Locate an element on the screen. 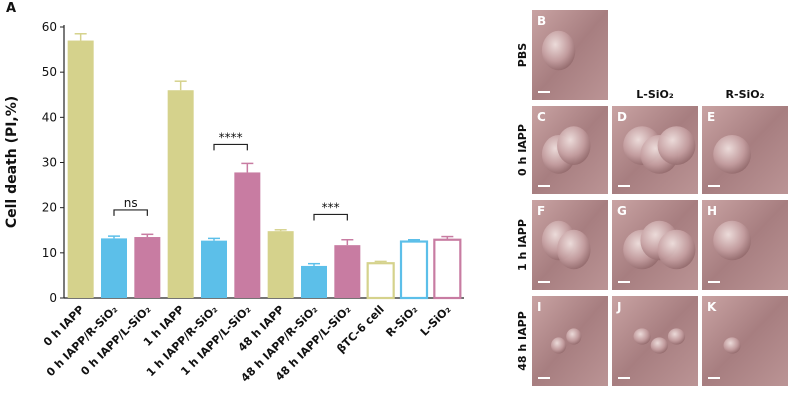 This screenshot has width=800, height=409. significance-label: ns is located at coordinates (131, 203).